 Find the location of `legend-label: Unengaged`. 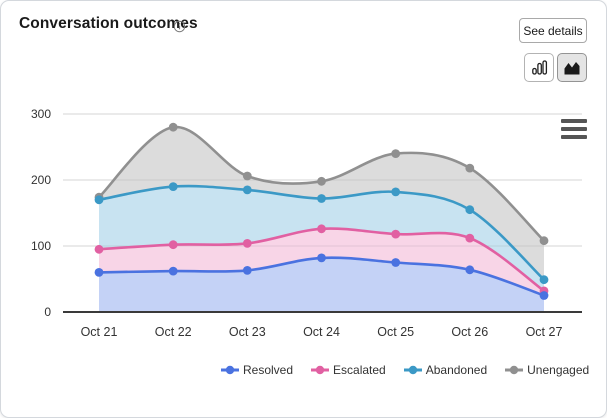

legend-label: Unengaged is located at coordinates (558, 370).